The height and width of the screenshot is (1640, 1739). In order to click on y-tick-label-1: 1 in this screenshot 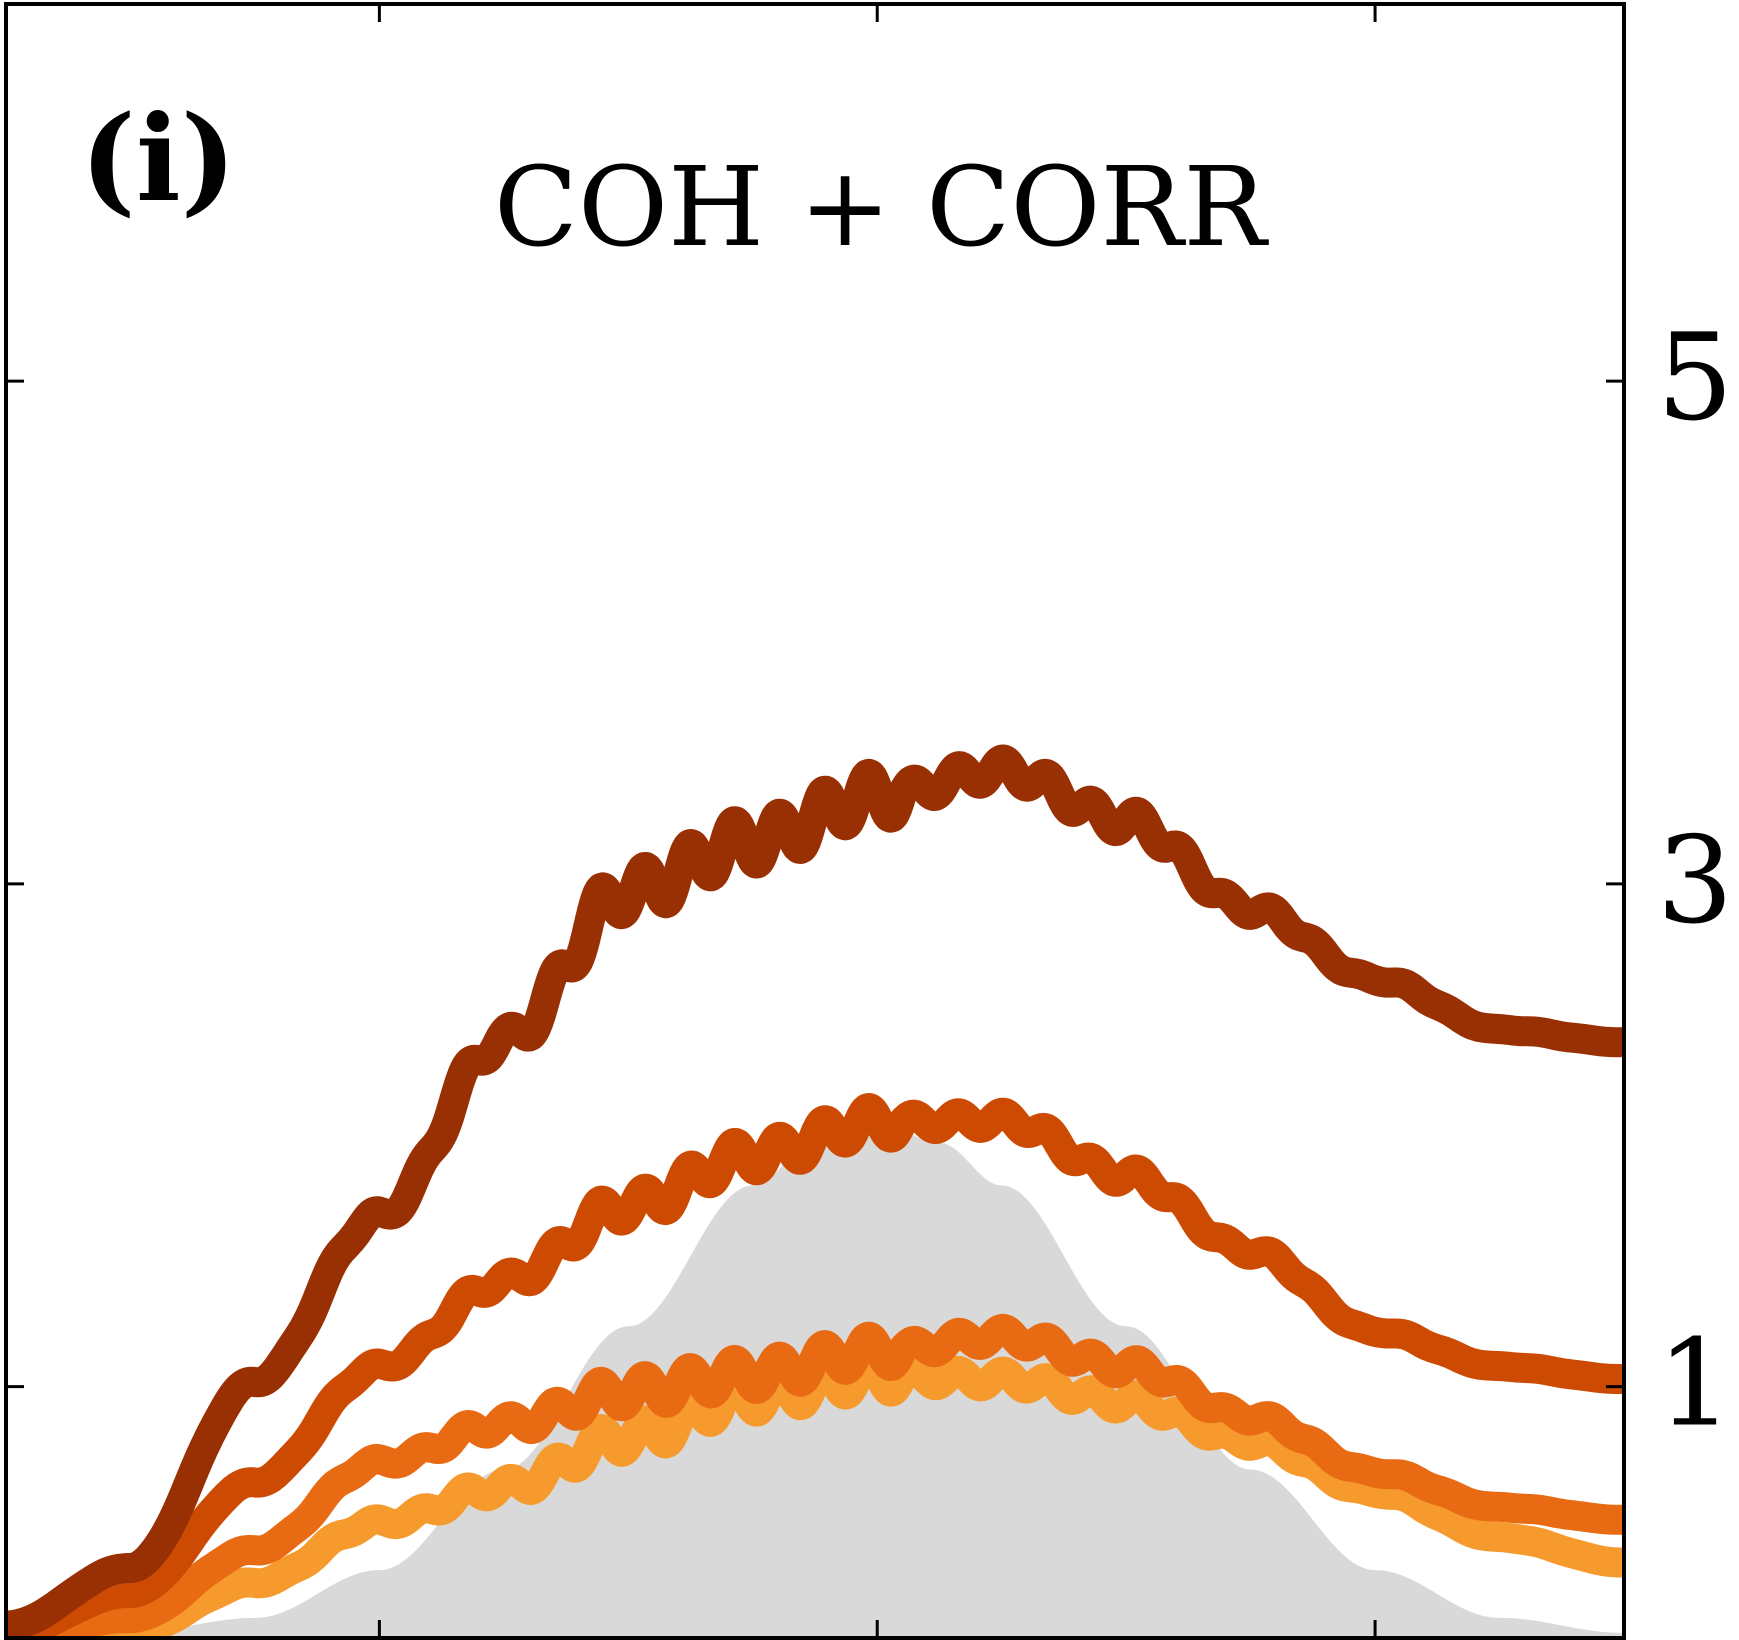, I will do `click(1695, 1384)`.